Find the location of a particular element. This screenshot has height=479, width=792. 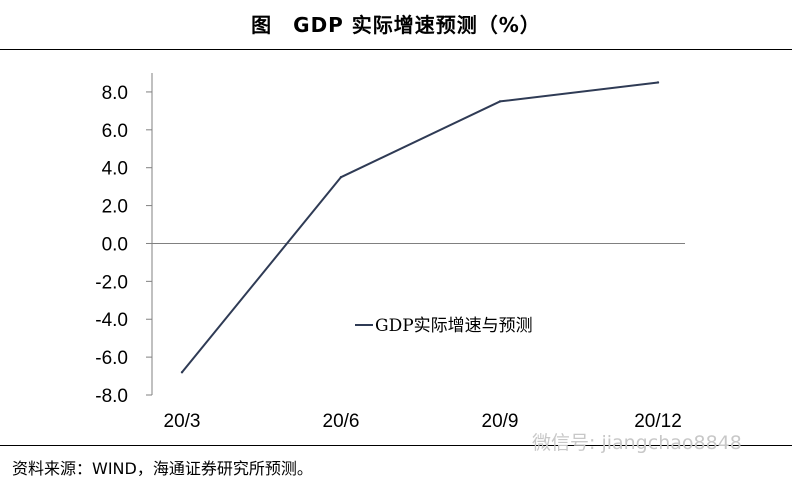

y-tick-label: -6.0 is located at coordinates (111, 358).